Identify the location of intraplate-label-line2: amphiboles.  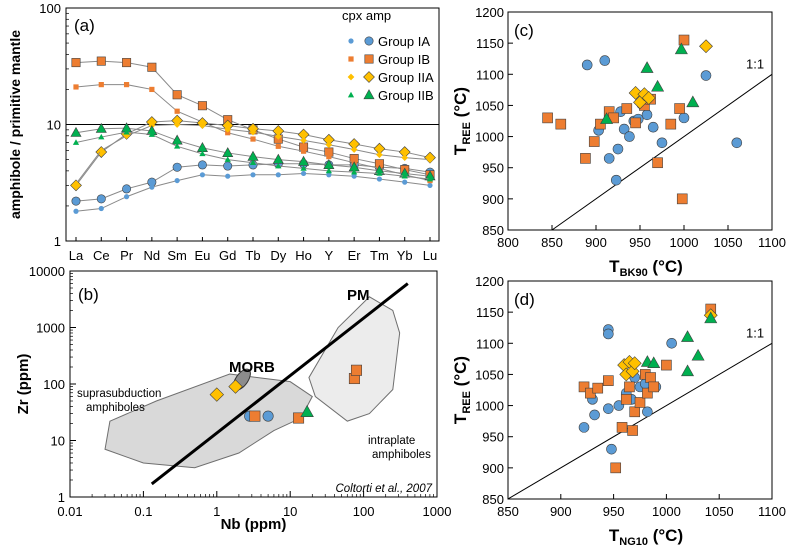
(401, 455).